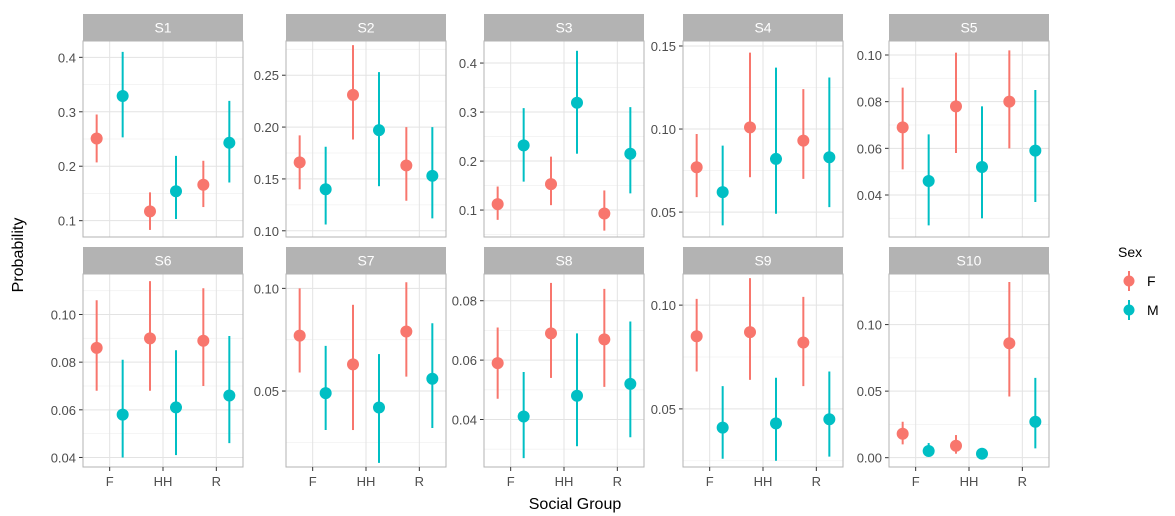 The image size is (1175, 516). What do you see at coordinates (548, 368) in the screenshot?
I see `facet-panel-s8: S8 0.04 0.06 0.08 F HH R` at bounding box center [548, 368].